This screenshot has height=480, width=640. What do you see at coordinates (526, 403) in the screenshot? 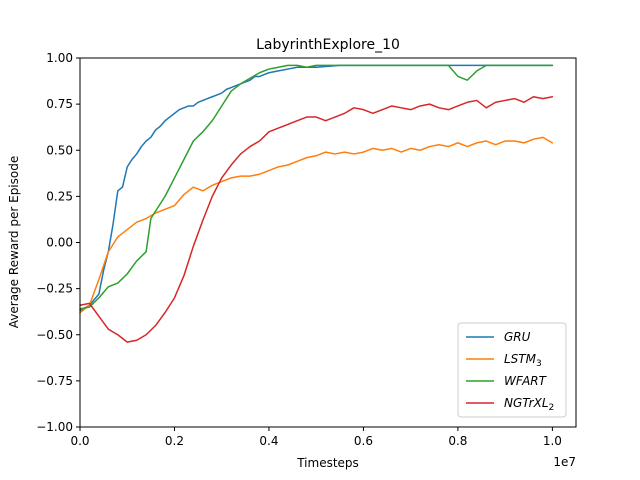
I see `legend-label-name: NGTrXL` at bounding box center [526, 403].